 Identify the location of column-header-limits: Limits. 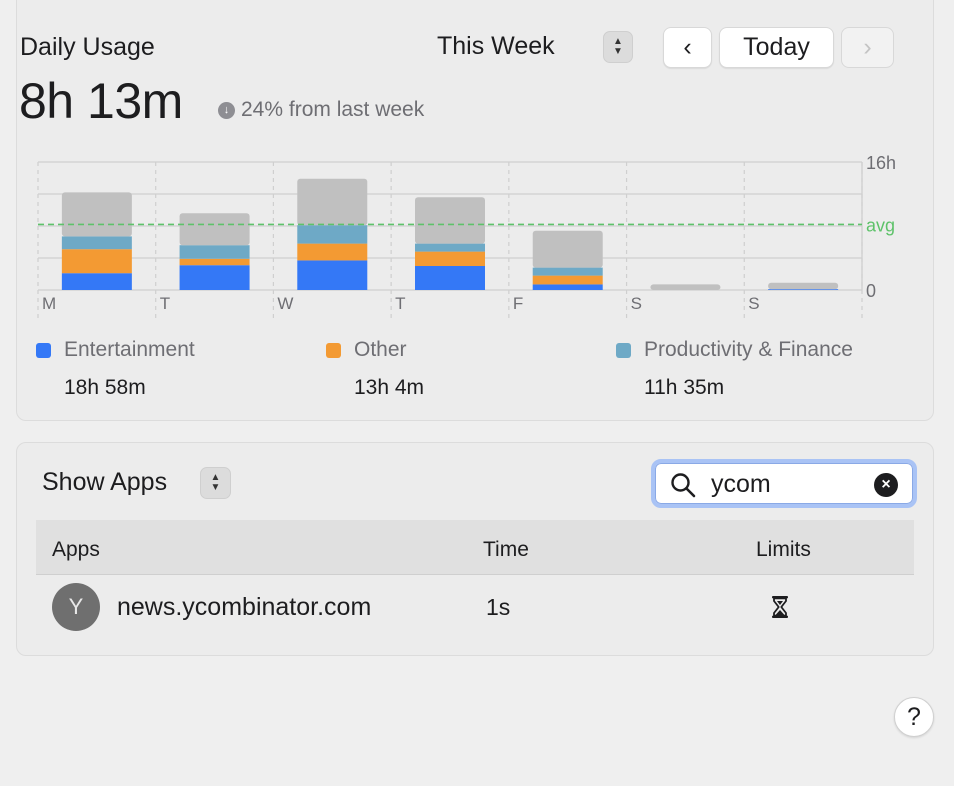
(783, 549).